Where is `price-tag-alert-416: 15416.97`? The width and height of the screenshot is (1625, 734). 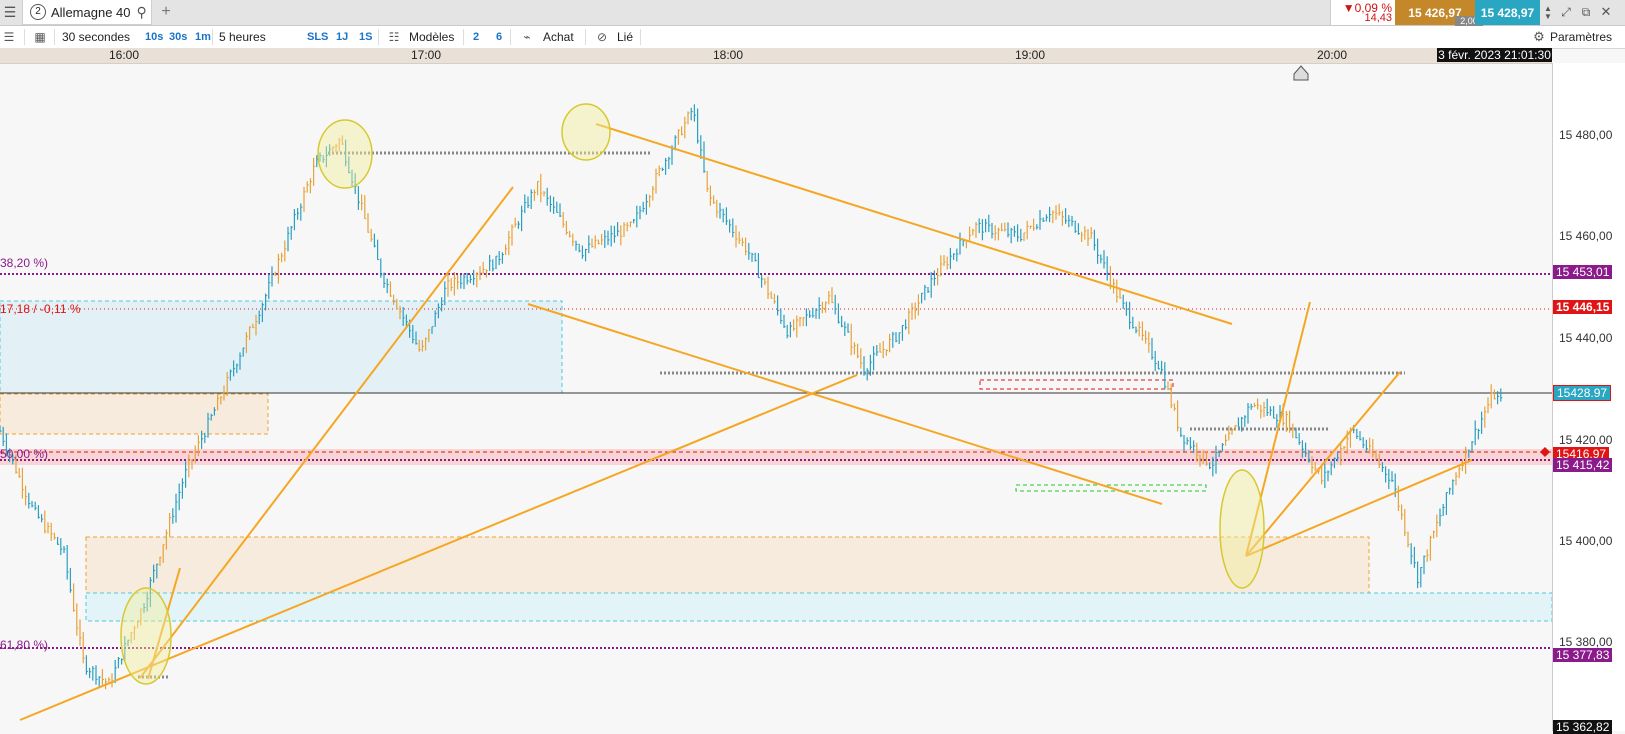 price-tag-alert-416: 15416.97 is located at coordinates (1581, 454).